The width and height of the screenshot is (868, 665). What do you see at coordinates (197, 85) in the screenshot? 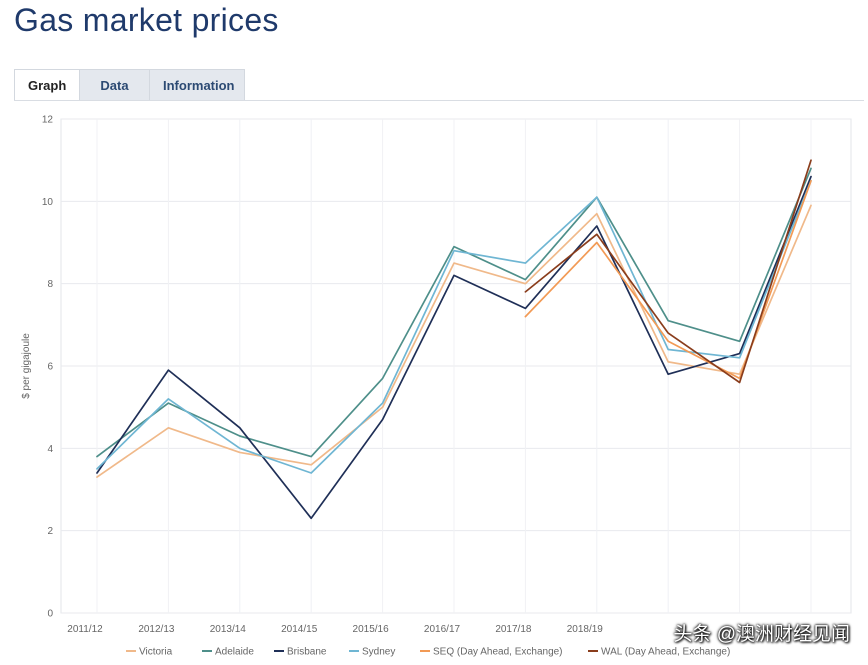
I see `tab-information: Information` at bounding box center [197, 85].